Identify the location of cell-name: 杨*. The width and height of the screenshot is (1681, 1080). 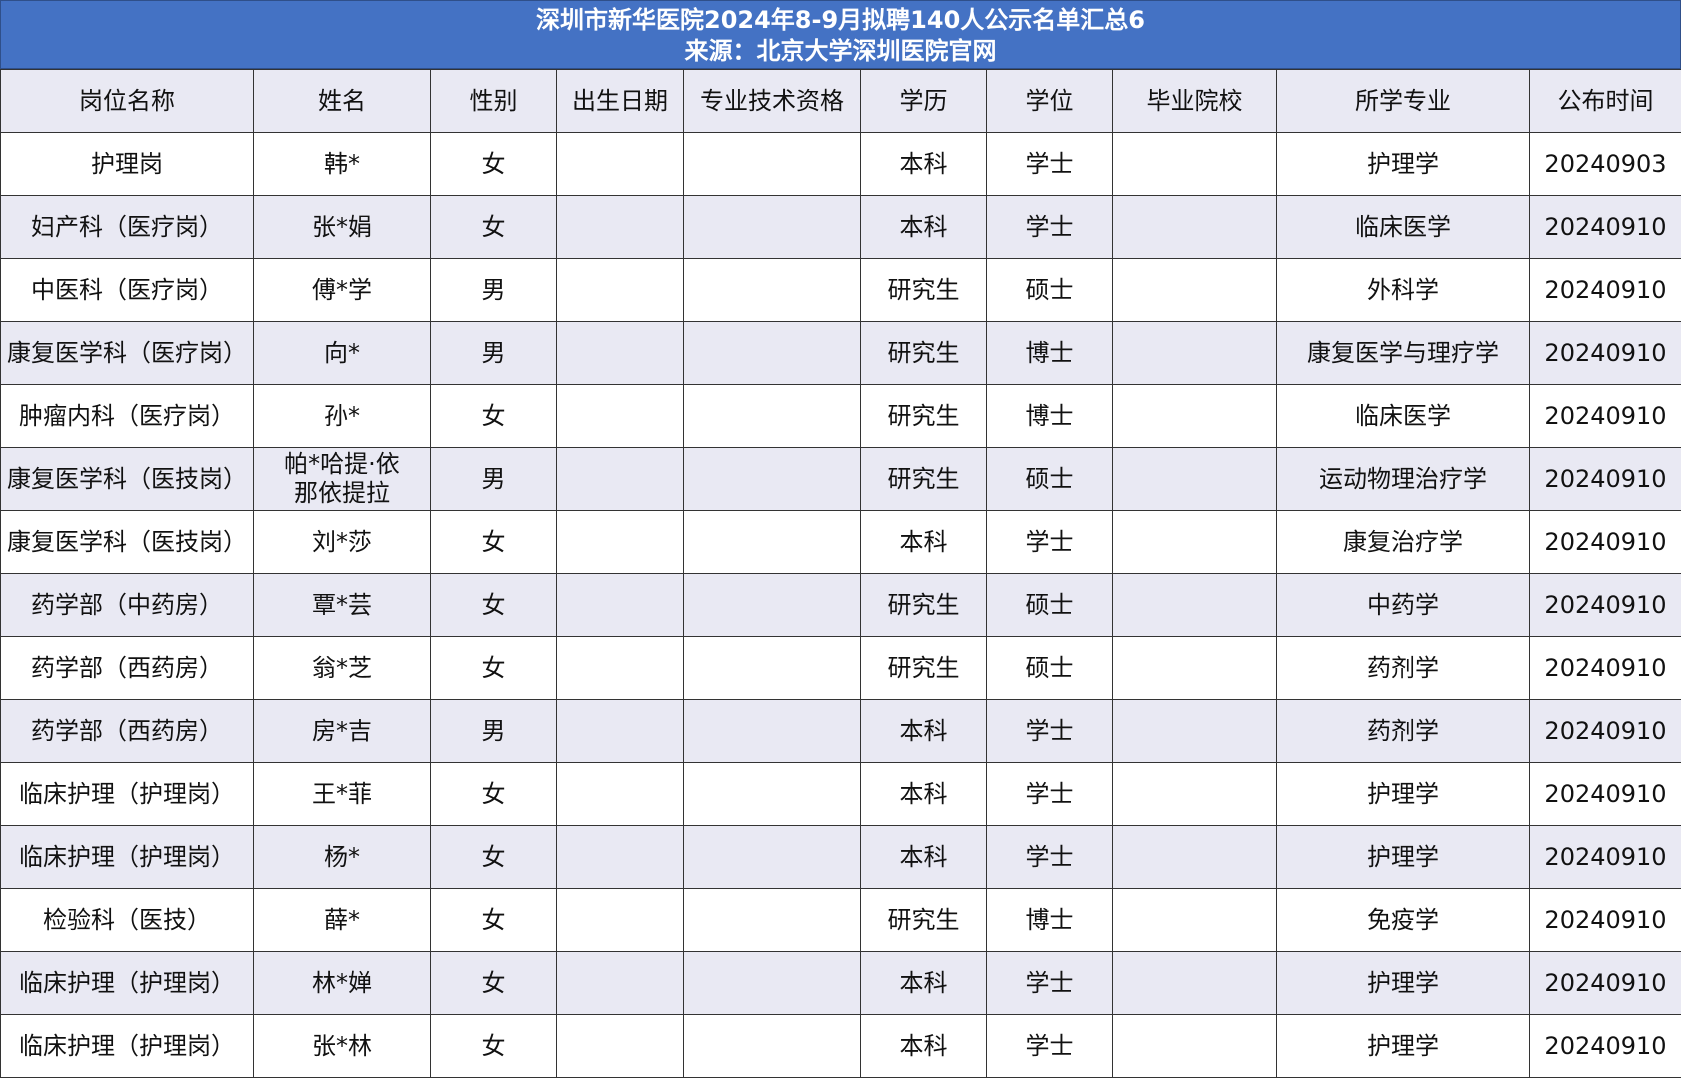
(342, 857).